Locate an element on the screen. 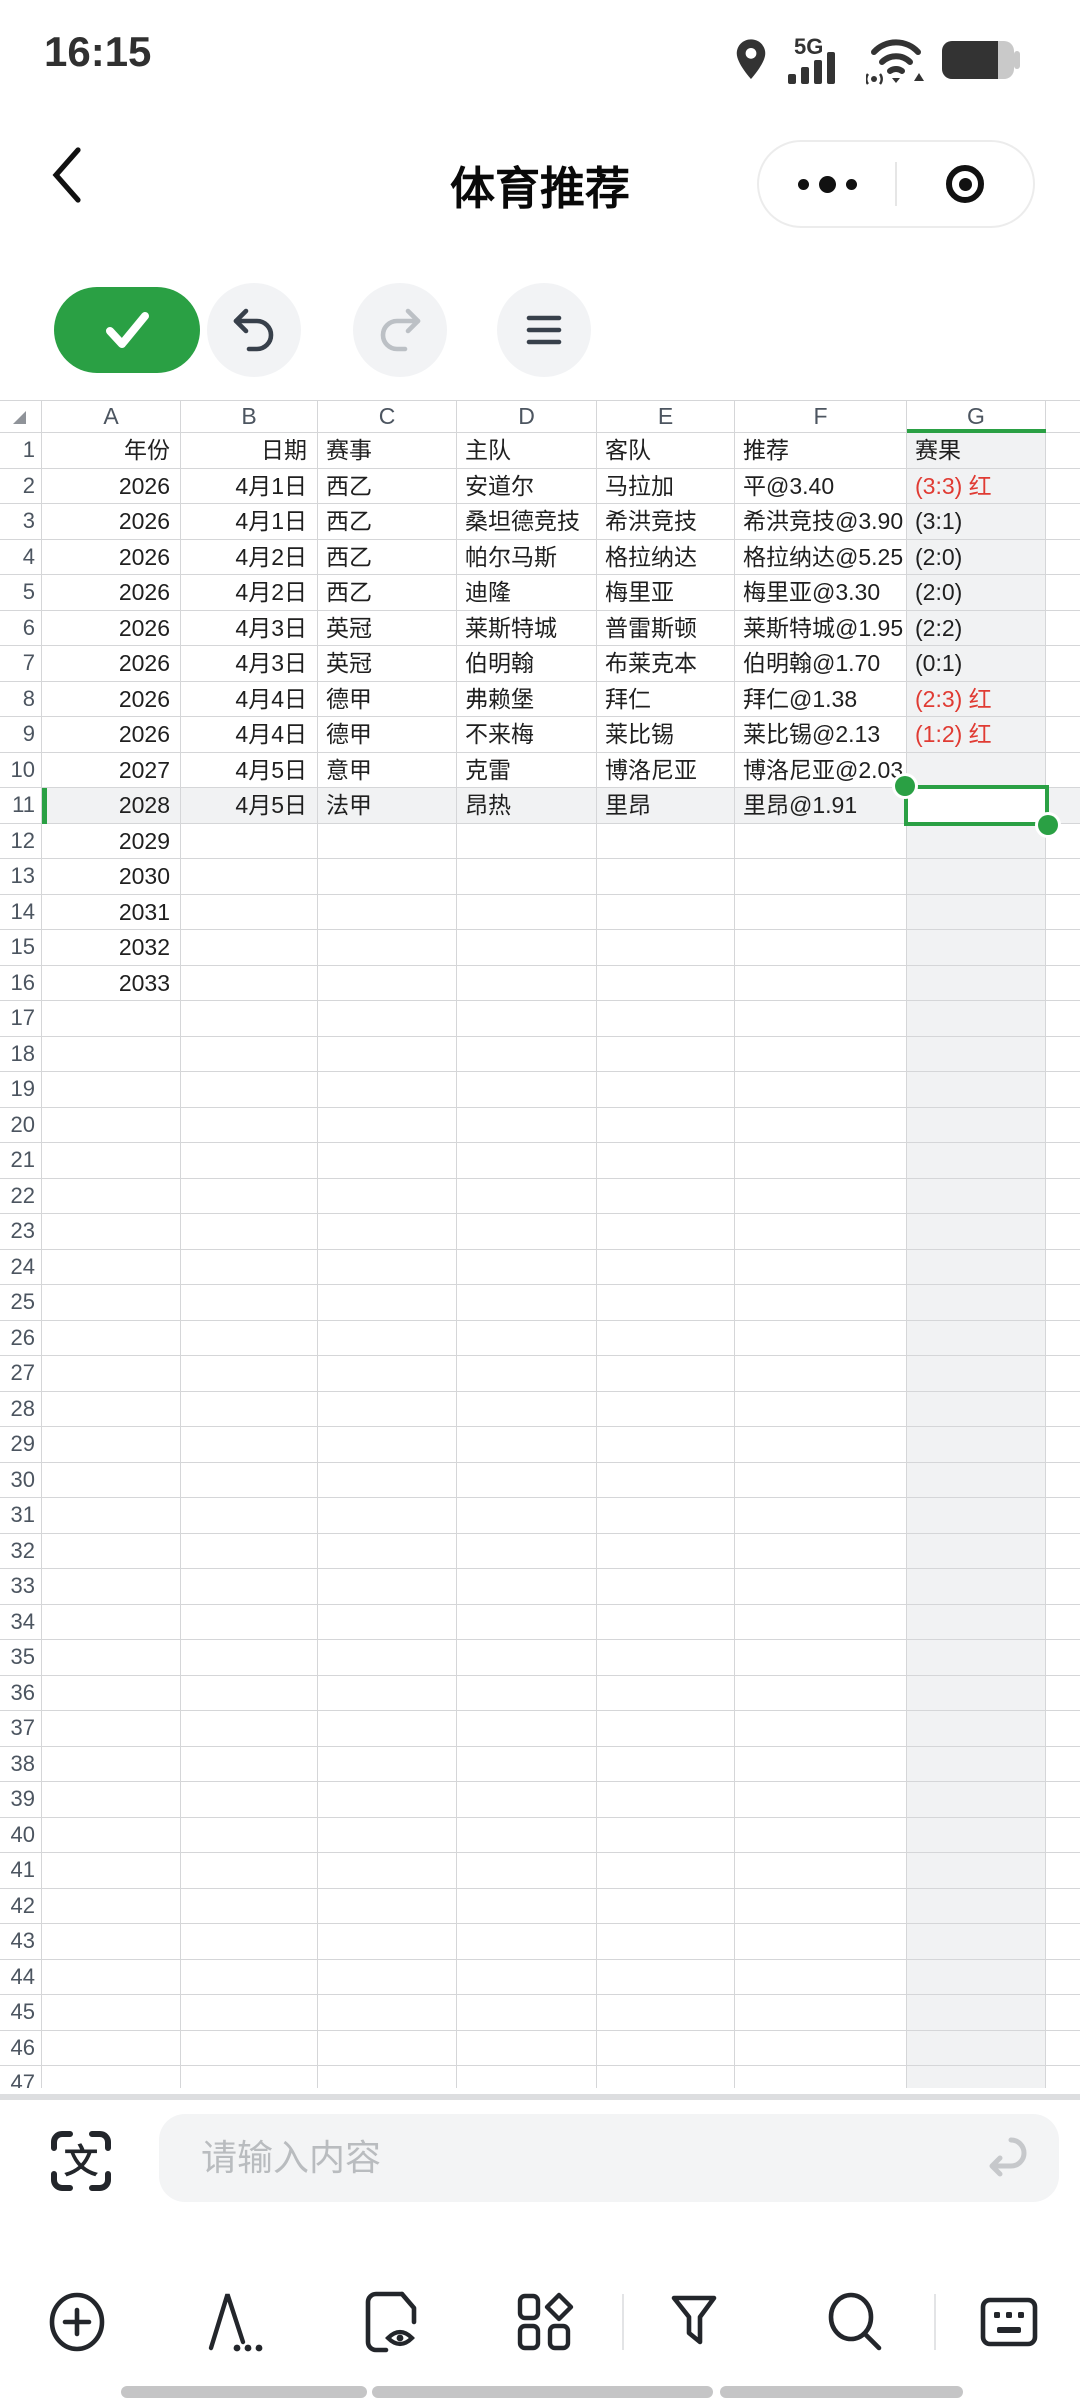 This screenshot has width=1080, height=2400. row-header-37: 37 is located at coordinates (21, 1729).